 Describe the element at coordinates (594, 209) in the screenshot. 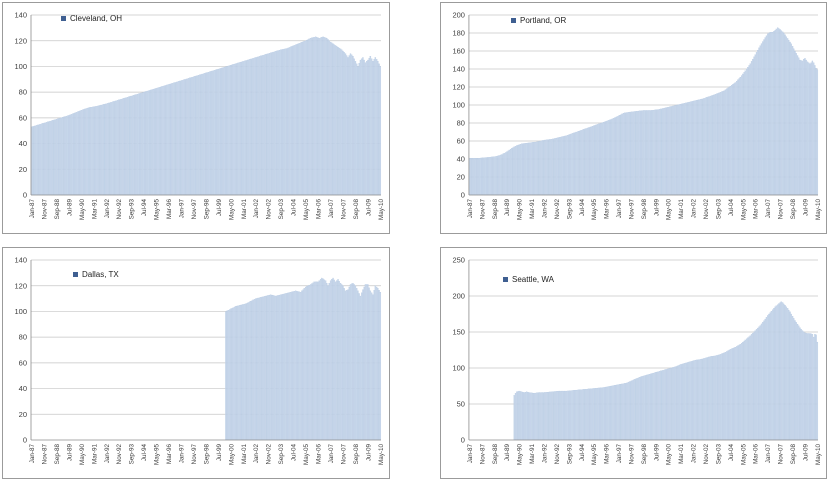

I see `svg-text: May-95` at that location.